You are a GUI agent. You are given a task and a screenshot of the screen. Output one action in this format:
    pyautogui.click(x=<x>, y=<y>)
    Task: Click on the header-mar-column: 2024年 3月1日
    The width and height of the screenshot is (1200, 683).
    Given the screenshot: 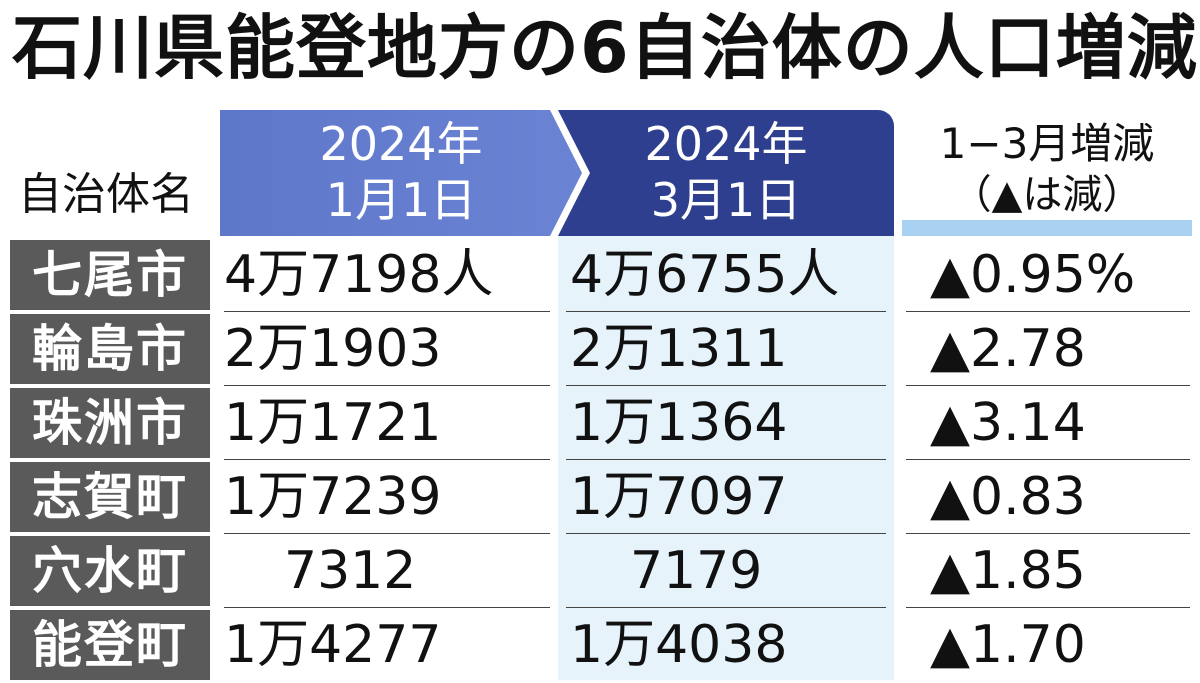 What is the action you would take?
    pyautogui.click(x=726, y=173)
    